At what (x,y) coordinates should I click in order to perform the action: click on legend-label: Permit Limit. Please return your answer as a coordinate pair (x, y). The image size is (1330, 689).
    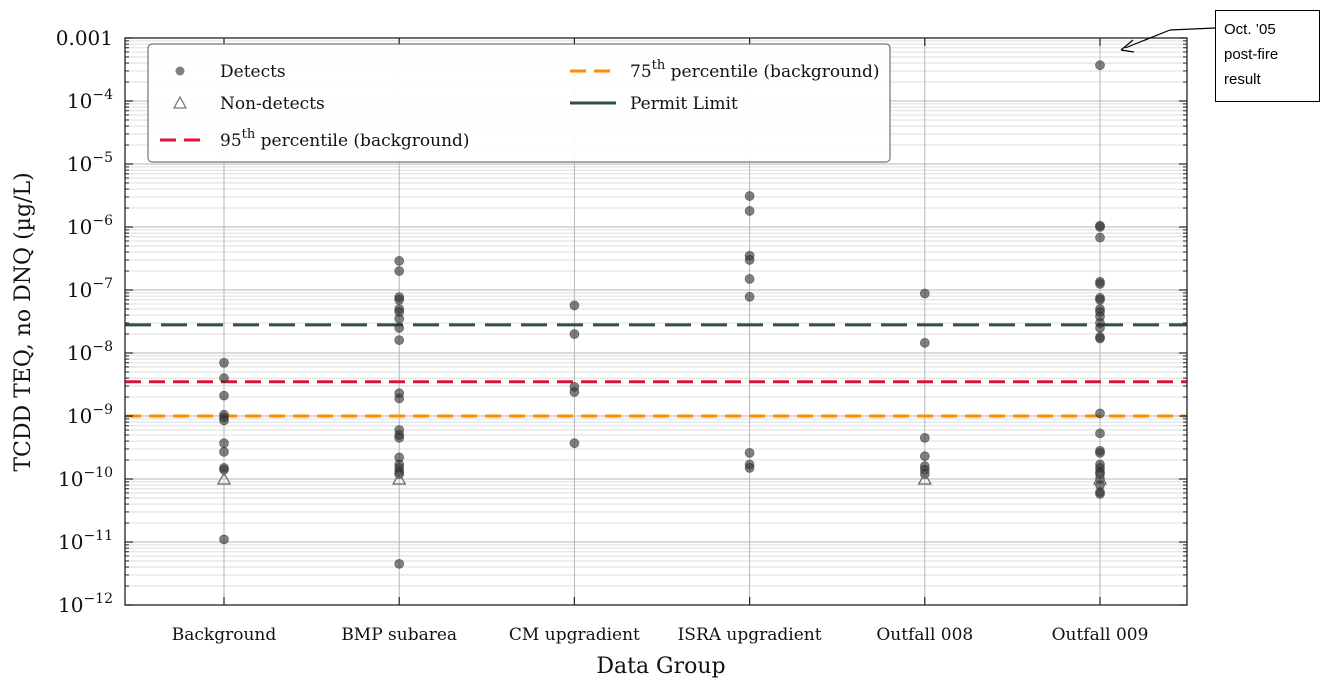
    Looking at the image, I should click on (684, 104).